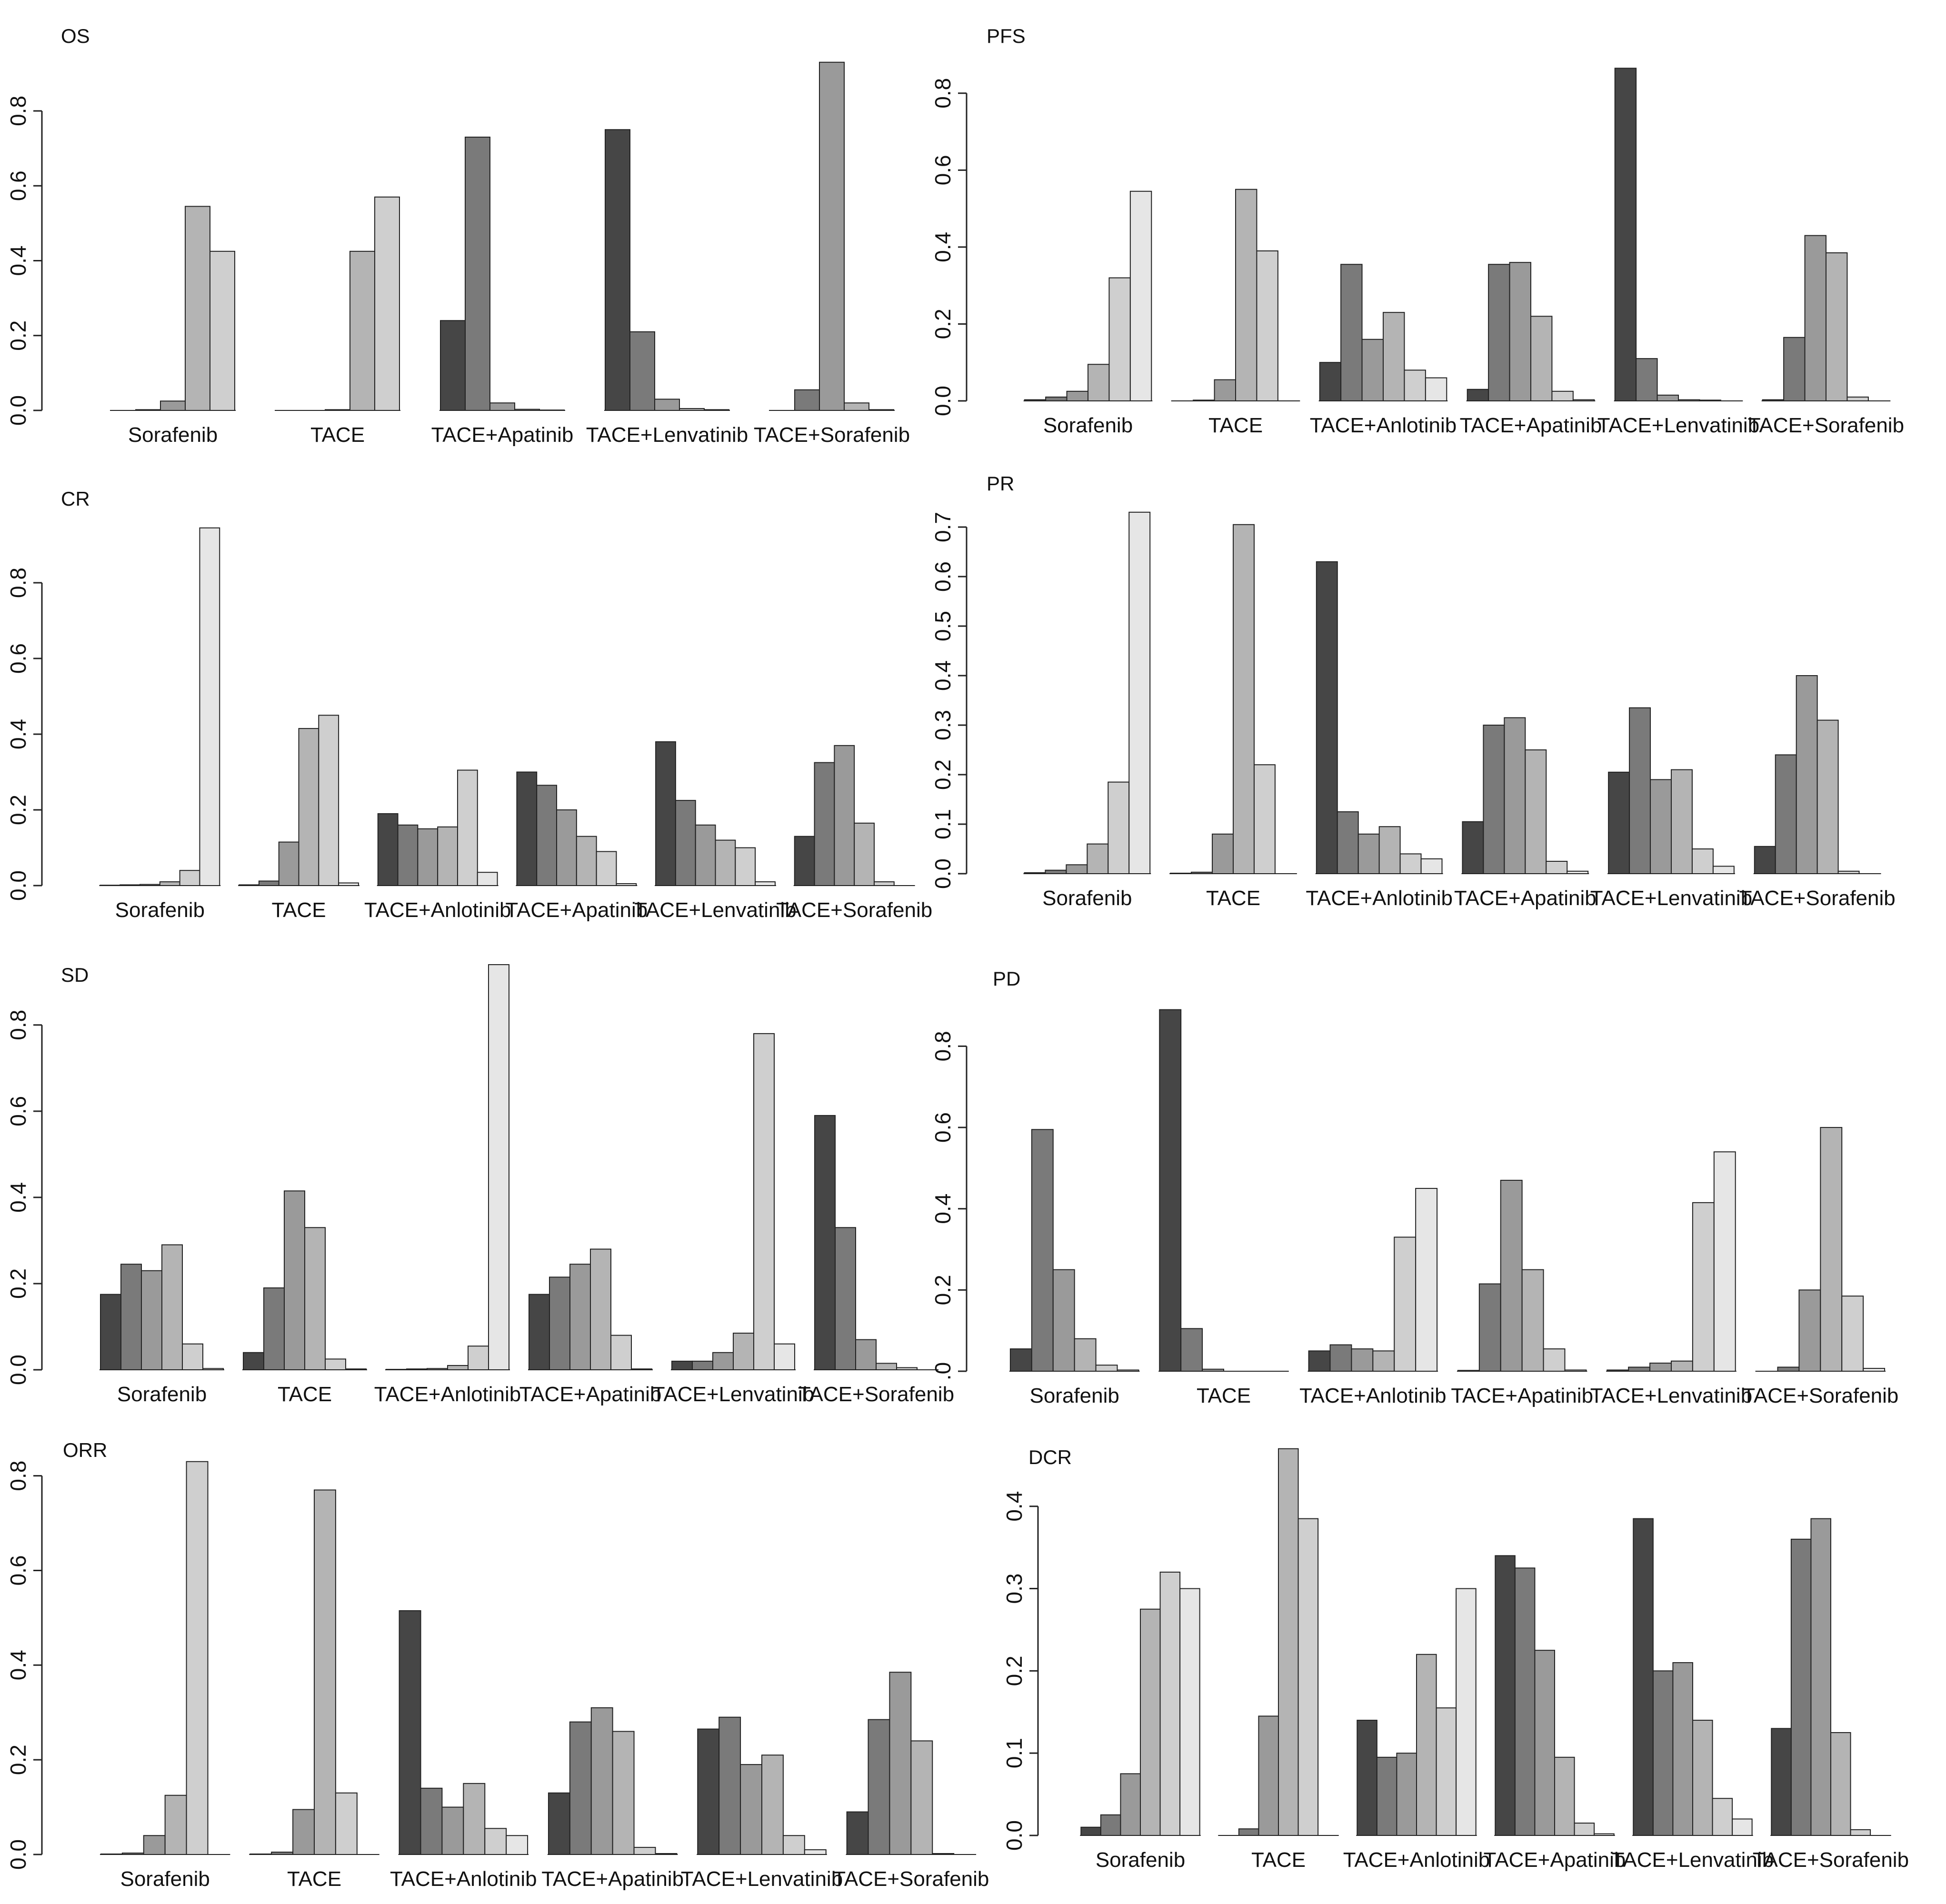 Image resolution: width=1946 pixels, height=1904 pixels. Describe the element at coordinates (942, 873) in the screenshot. I see `y-tick-label: 0.0` at that location.